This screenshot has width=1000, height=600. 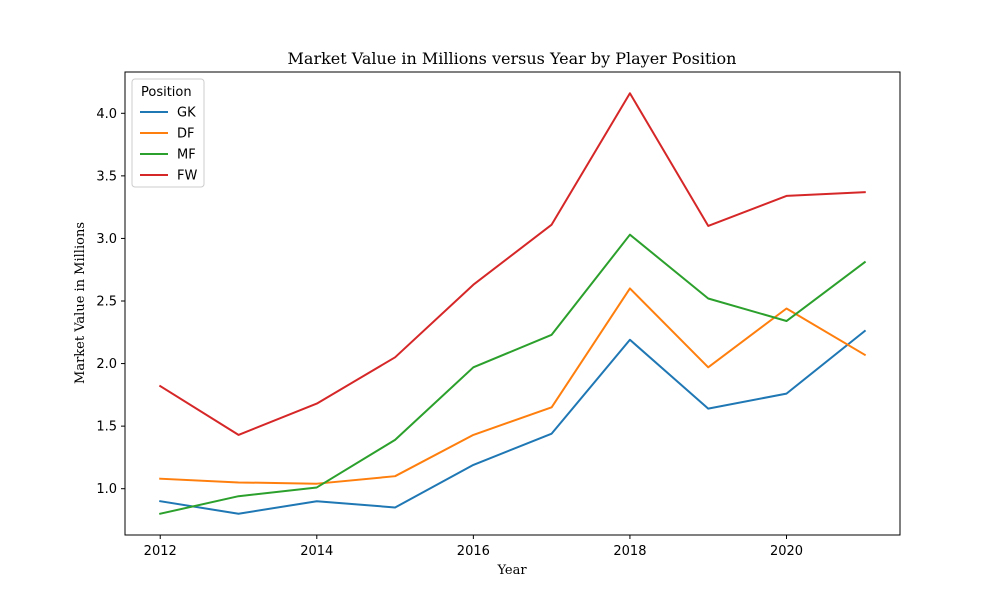 I want to click on y-tick-label: 4.0, so click(x=106, y=114).